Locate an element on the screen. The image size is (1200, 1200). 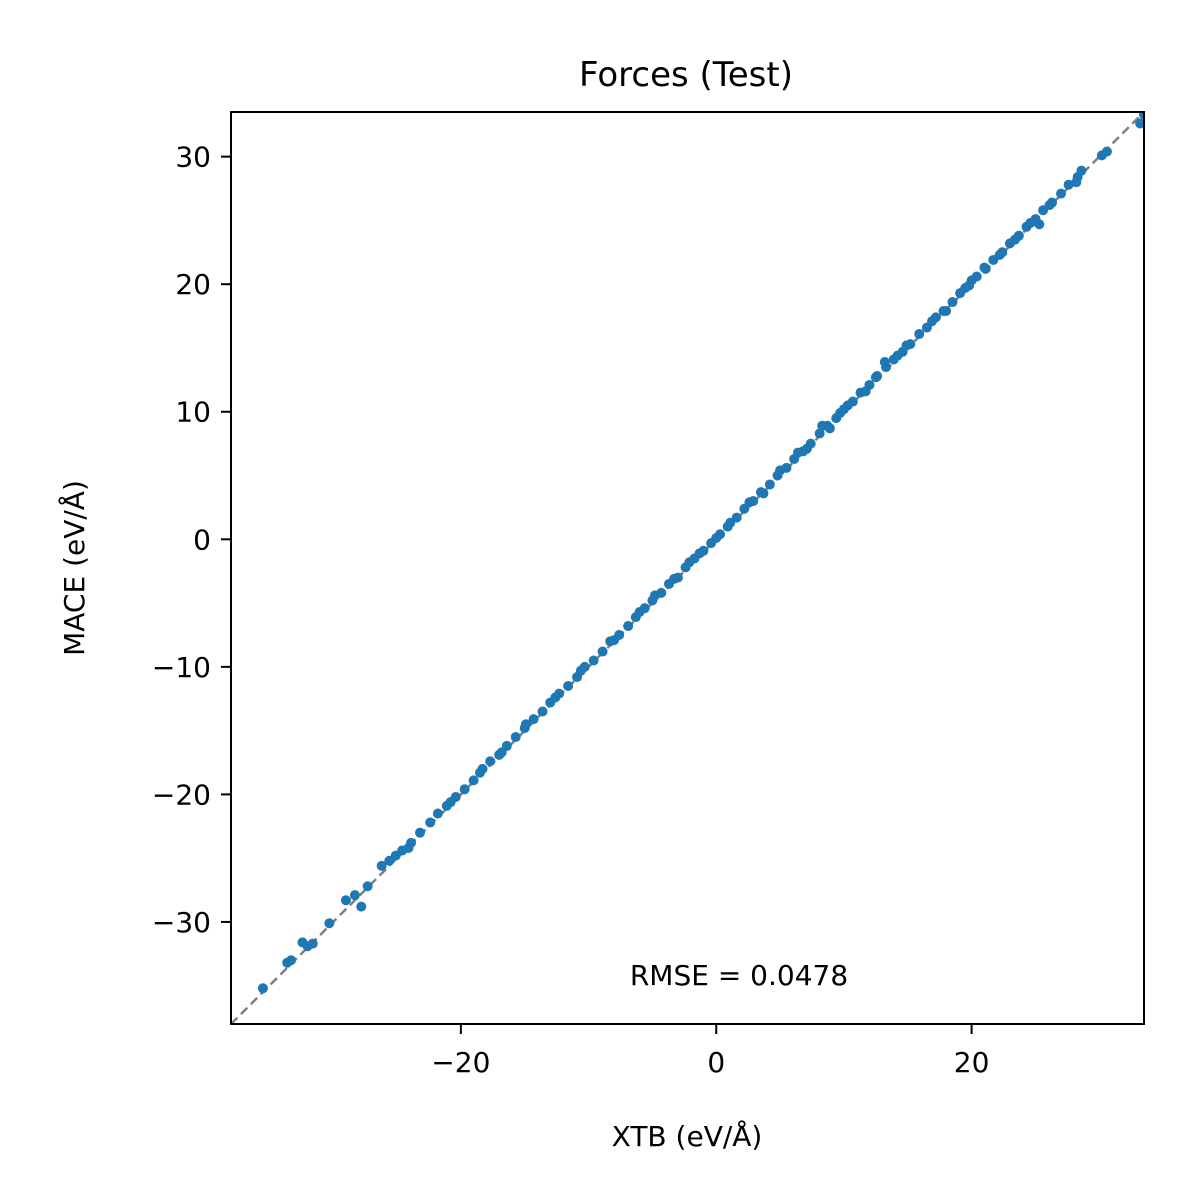
x-axis: −20 0 20 is located at coordinates (710, 1051).